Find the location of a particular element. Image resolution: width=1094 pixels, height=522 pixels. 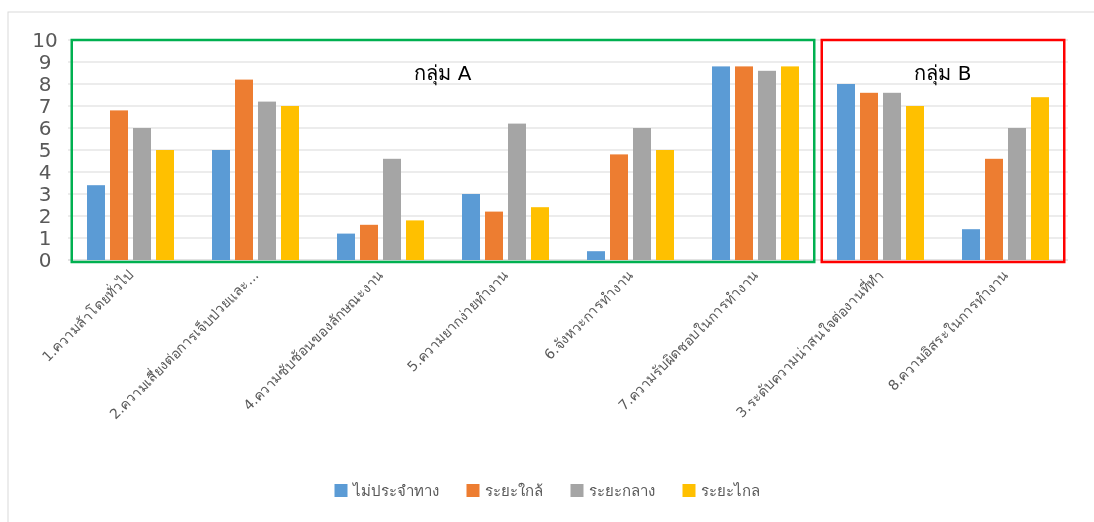

y-tick-label: 9 is located at coordinates (45, 62).